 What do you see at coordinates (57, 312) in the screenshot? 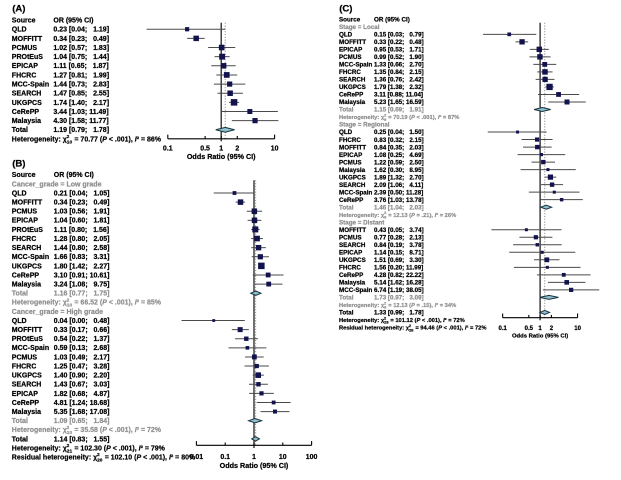
I see `svg-text: Cancer_grade = High grade` at bounding box center [57, 312].